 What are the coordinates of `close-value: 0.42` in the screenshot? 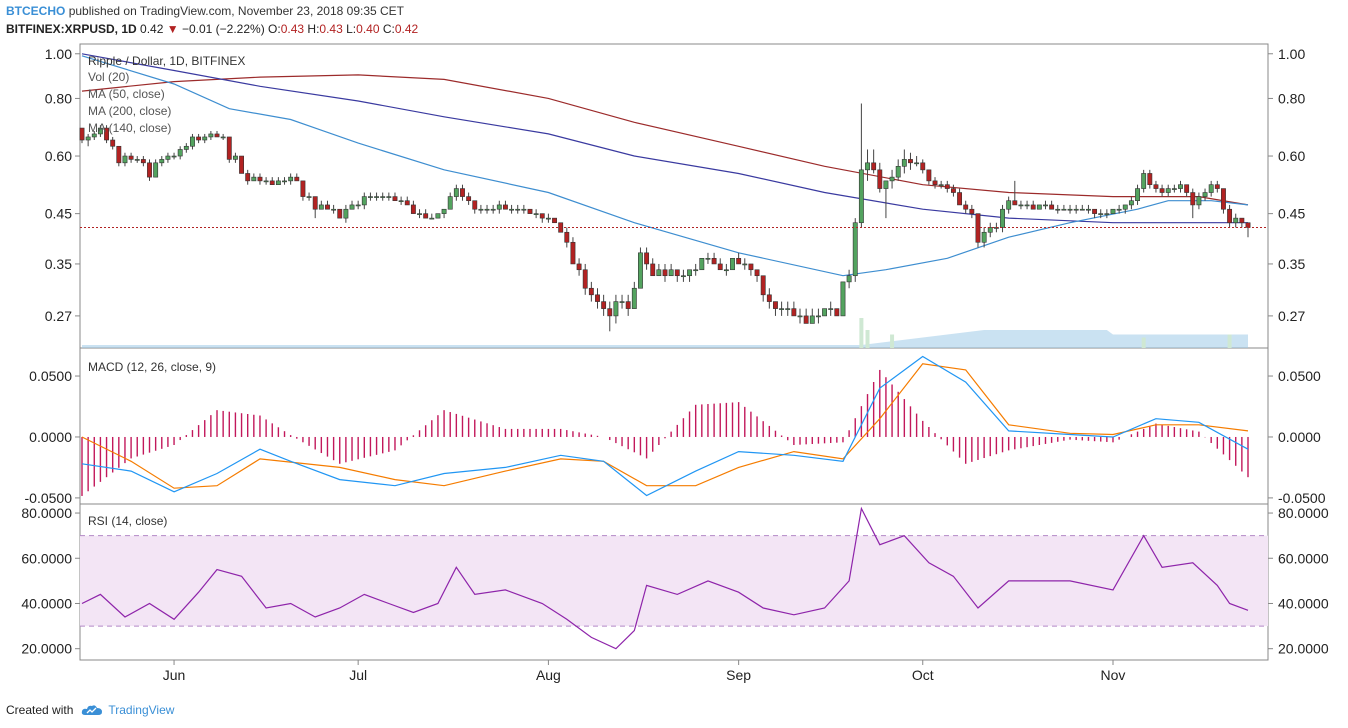 It's located at (406, 29).